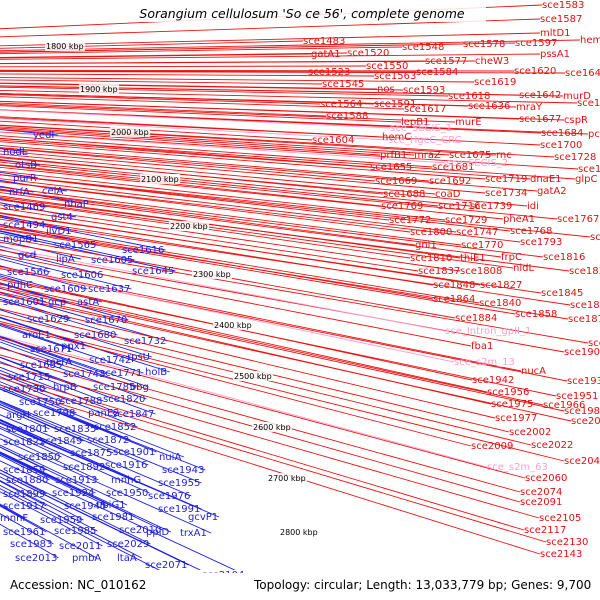 The image size is (600, 600). Describe the element at coordinates (453, 167) in the screenshot. I see `right-gene-label: sce1681` at that location.